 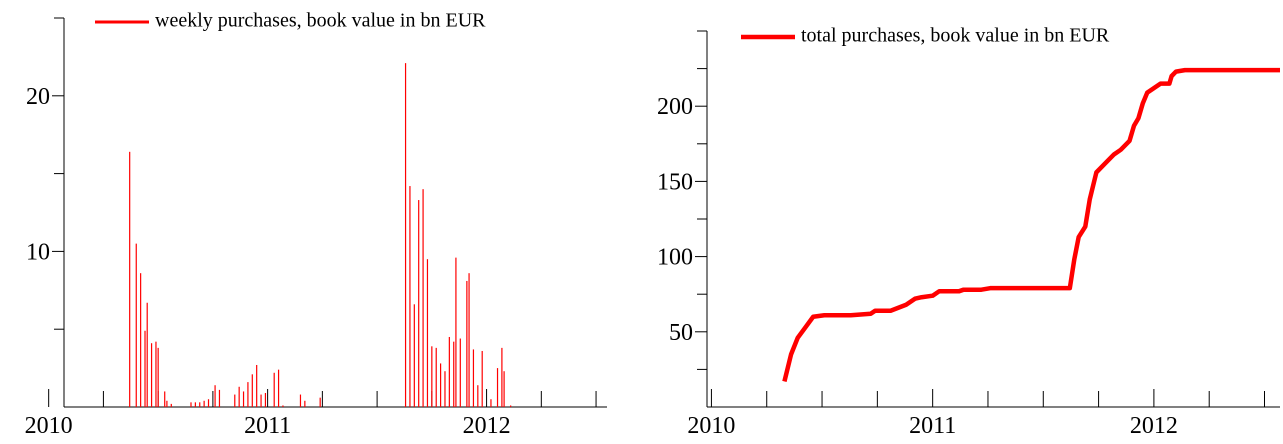 What do you see at coordinates (681, 333) in the screenshot?
I see `y-tick-label: 50` at bounding box center [681, 333].